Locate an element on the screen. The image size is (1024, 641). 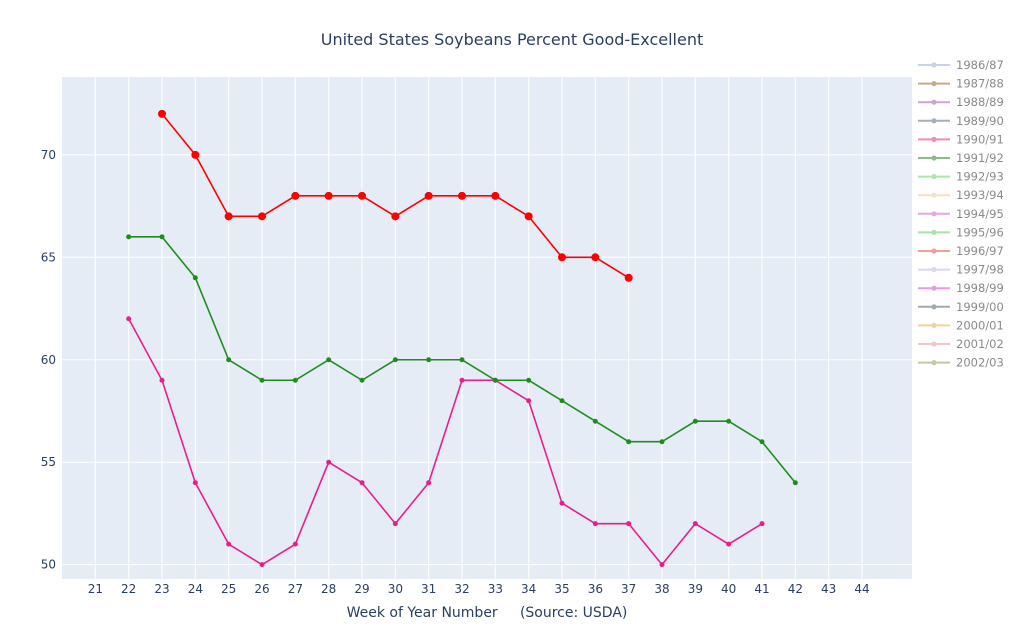
x-tick-label: 28 is located at coordinates (328, 589).